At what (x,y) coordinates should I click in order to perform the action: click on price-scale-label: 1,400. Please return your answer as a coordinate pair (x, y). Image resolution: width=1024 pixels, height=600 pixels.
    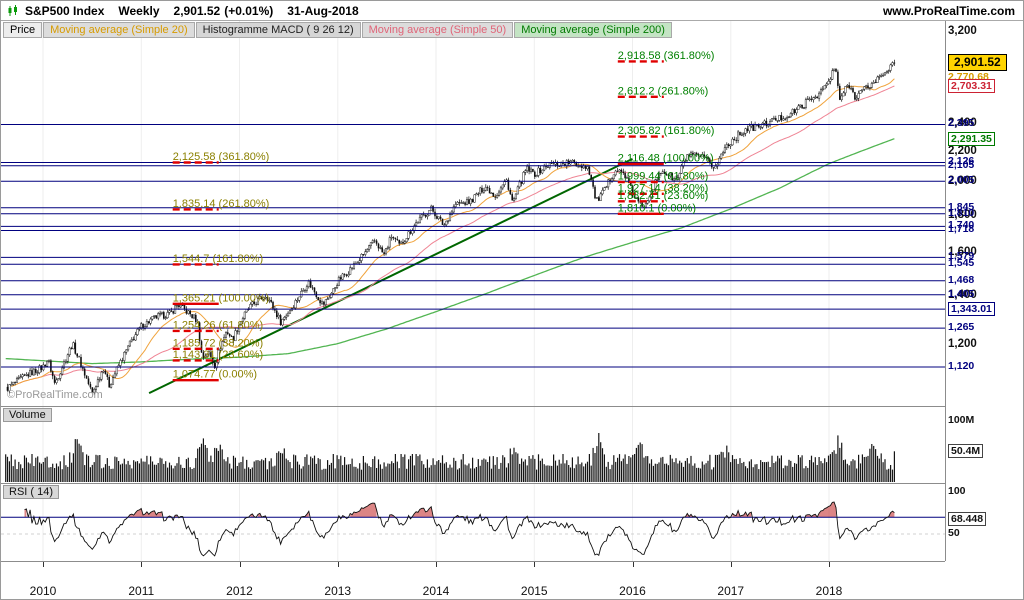
    Looking at the image, I should click on (962, 294).